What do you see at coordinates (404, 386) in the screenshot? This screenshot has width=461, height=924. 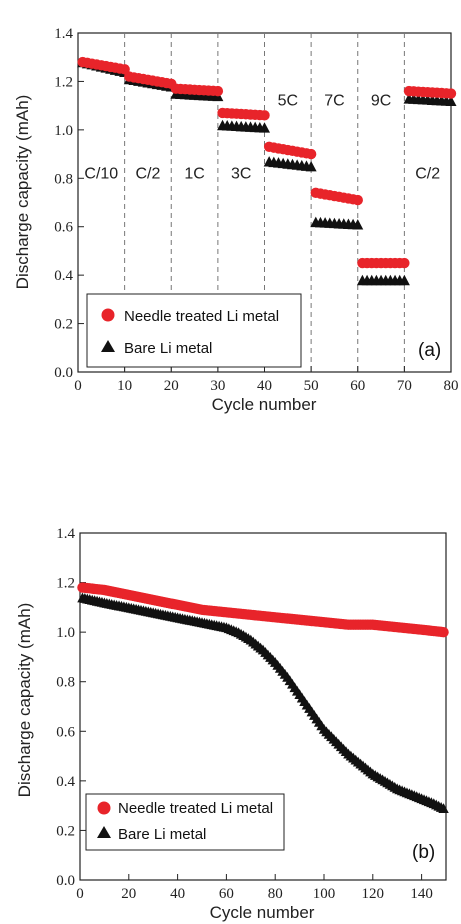 I see `x-tick-label: 70` at bounding box center [404, 386].